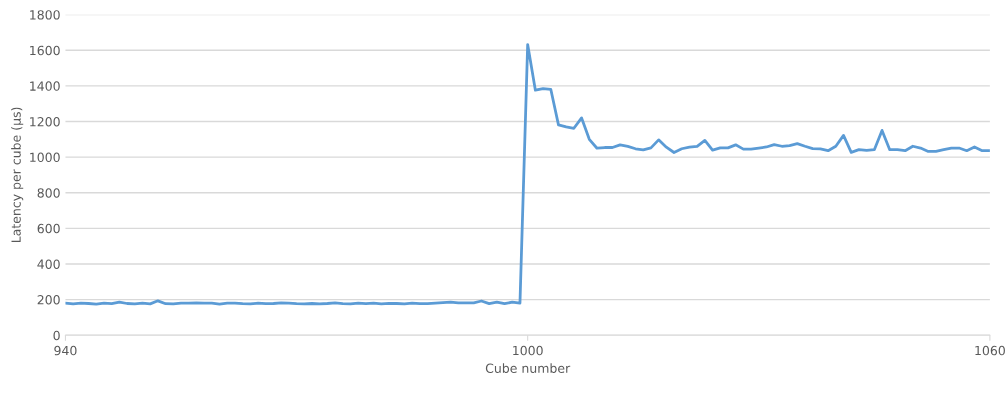  What do you see at coordinates (48, 264) in the screenshot?
I see `y-tick-label: 400` at bounding box center [48, 264].